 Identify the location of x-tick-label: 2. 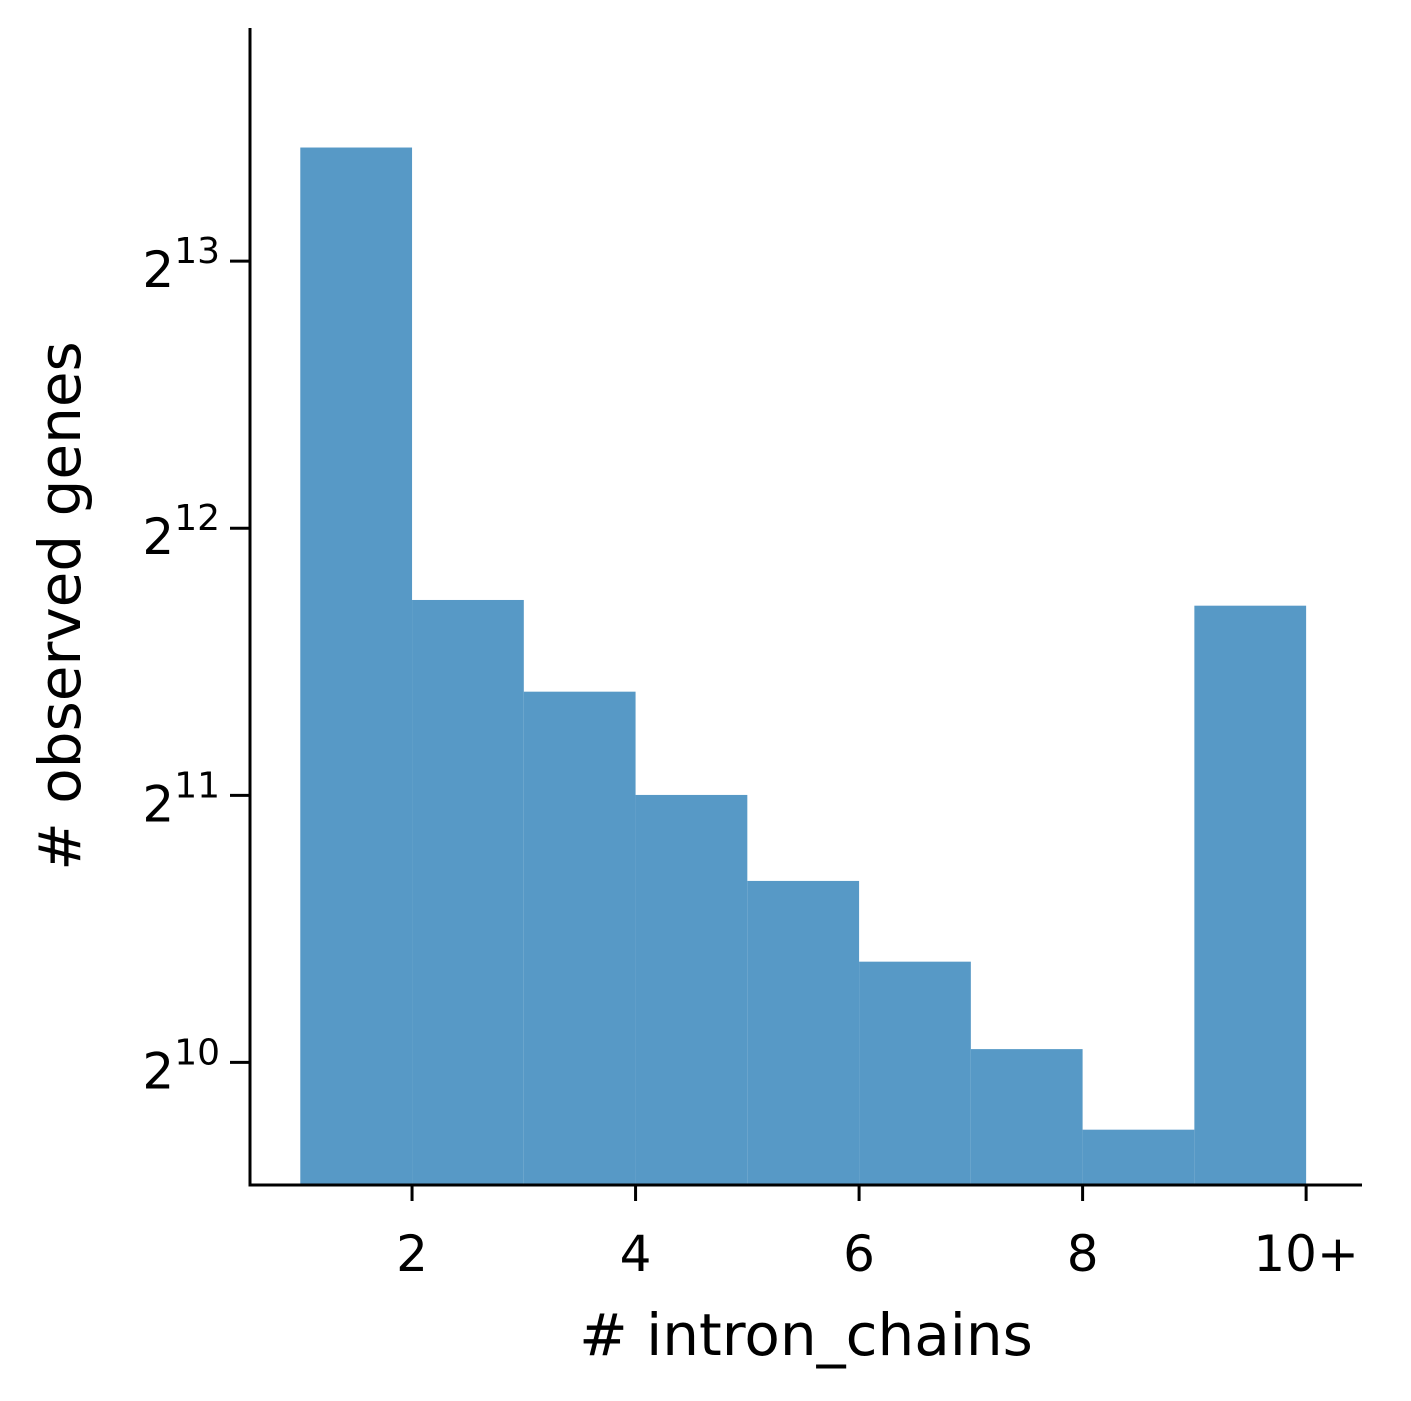
(412, 1254).